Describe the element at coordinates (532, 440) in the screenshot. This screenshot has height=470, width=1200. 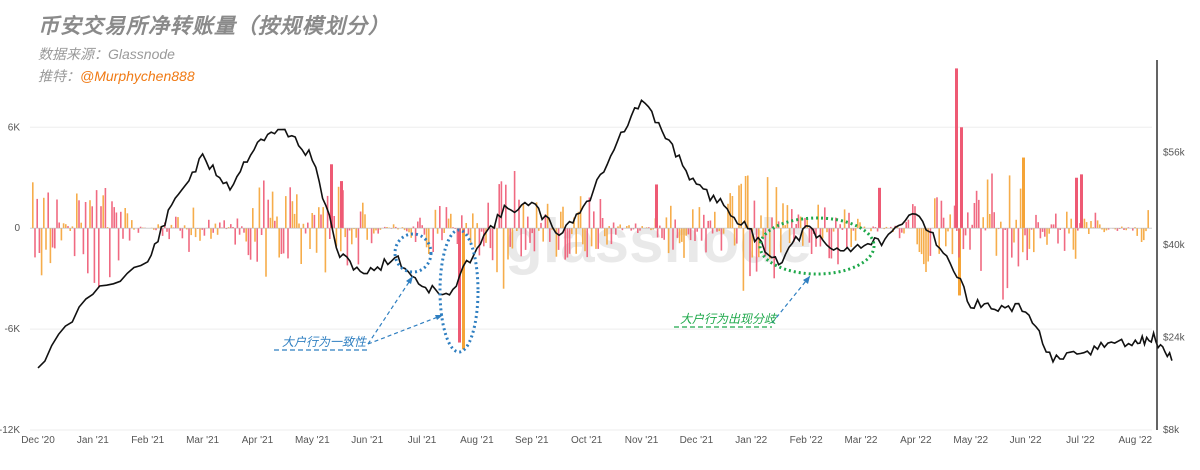
I see `x-tick-label: Sep '21` at that location.